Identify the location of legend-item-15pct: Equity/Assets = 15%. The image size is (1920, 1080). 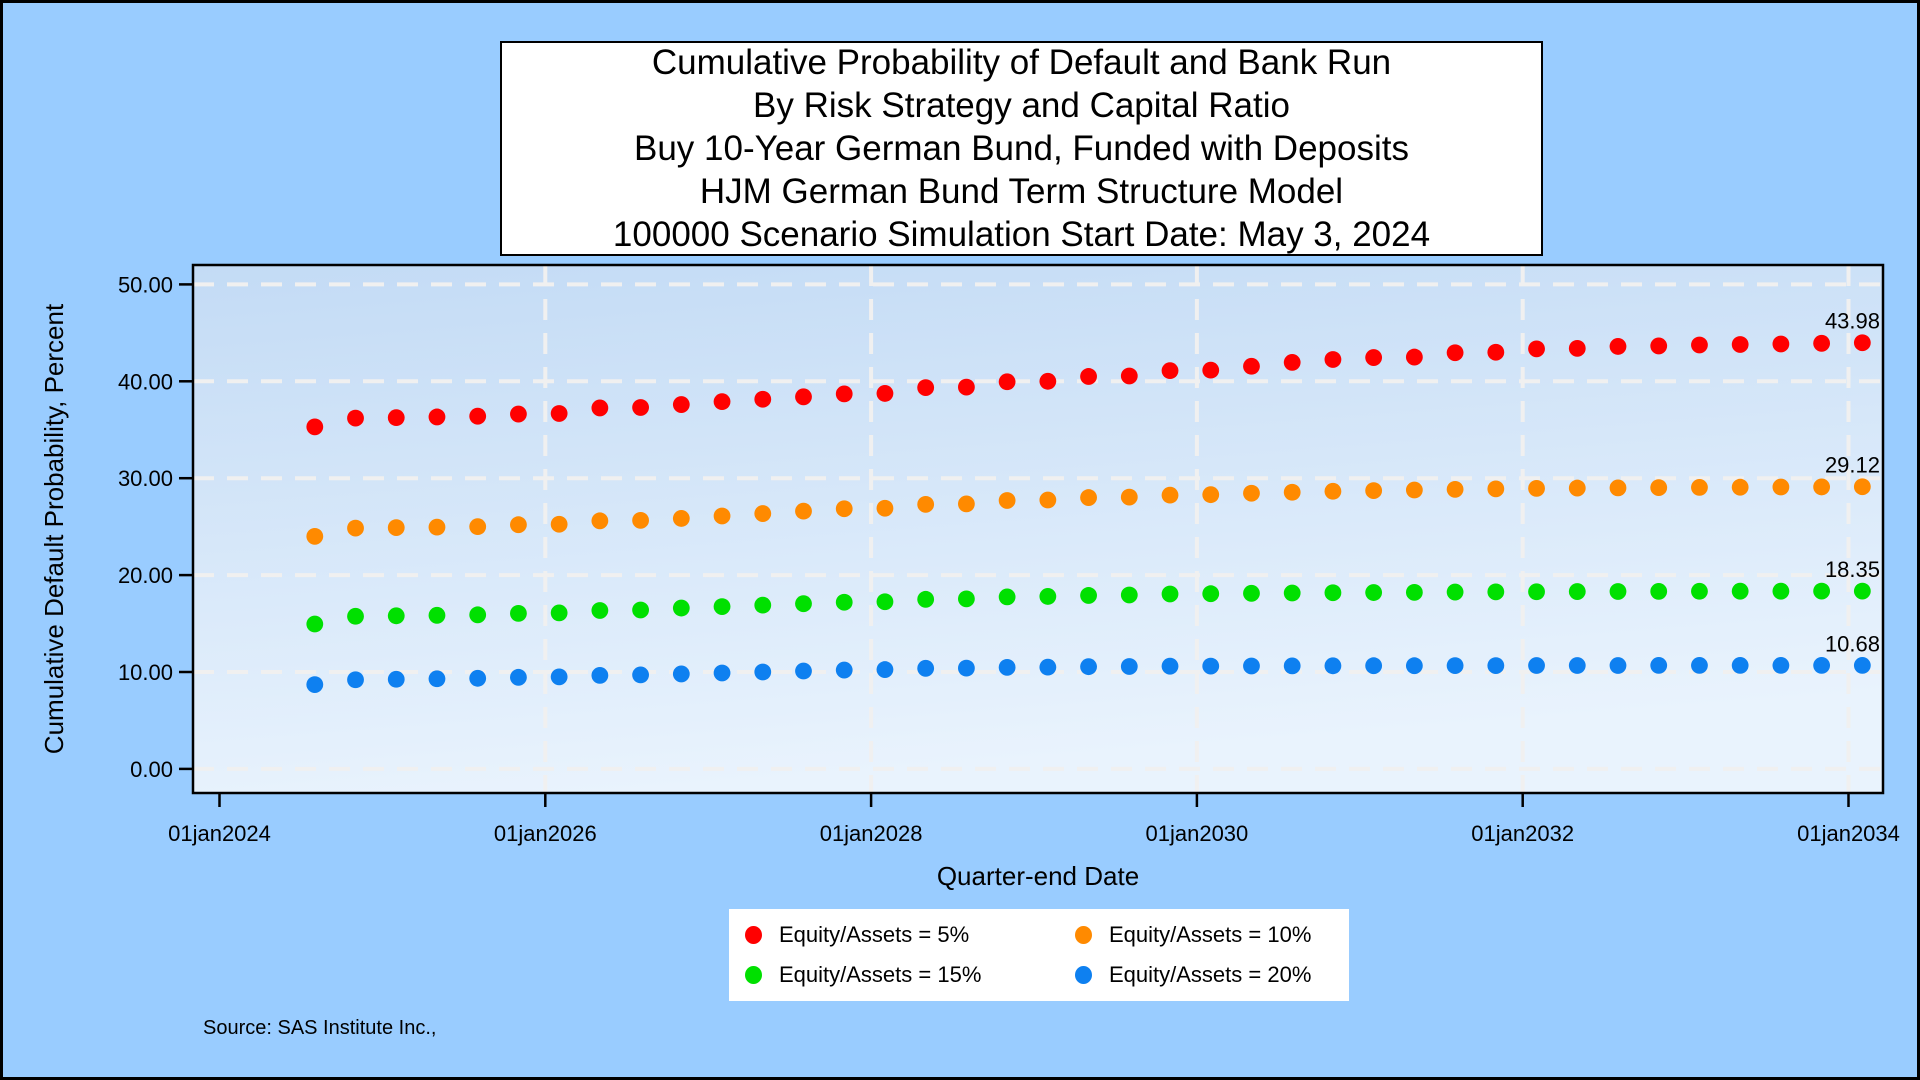
(910, 975).